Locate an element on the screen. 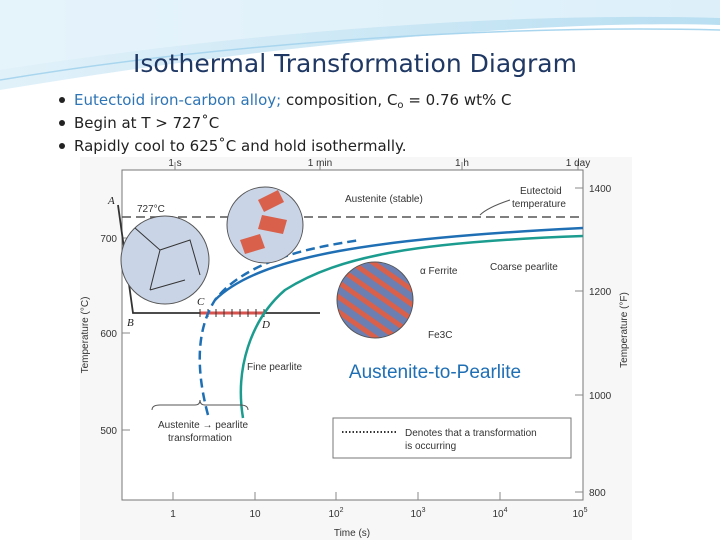 This screenshot has height=540, width=720. tick-exponent: 2 is located at coordinates (342, 510).